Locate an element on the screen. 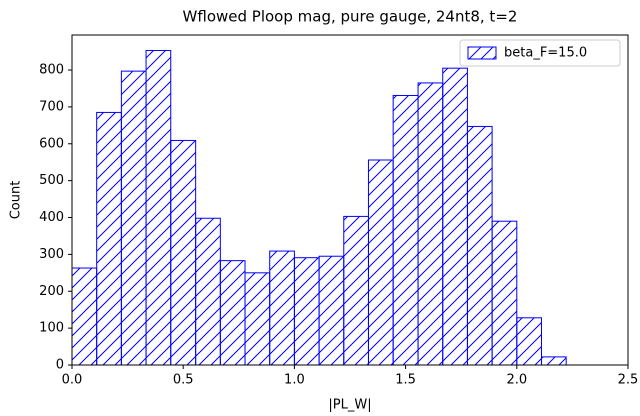  legend-box is located at coordinates (540, 53).